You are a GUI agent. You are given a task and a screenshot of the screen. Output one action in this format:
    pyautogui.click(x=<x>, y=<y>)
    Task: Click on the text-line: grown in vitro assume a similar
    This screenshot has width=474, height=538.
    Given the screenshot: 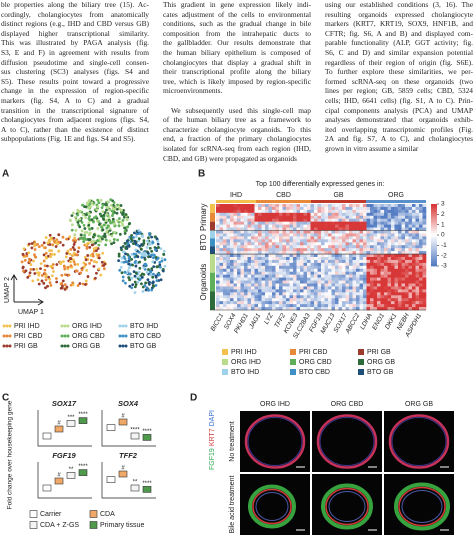 What is the action you would take?
    pyautogui.click(x=372, y=148)
    